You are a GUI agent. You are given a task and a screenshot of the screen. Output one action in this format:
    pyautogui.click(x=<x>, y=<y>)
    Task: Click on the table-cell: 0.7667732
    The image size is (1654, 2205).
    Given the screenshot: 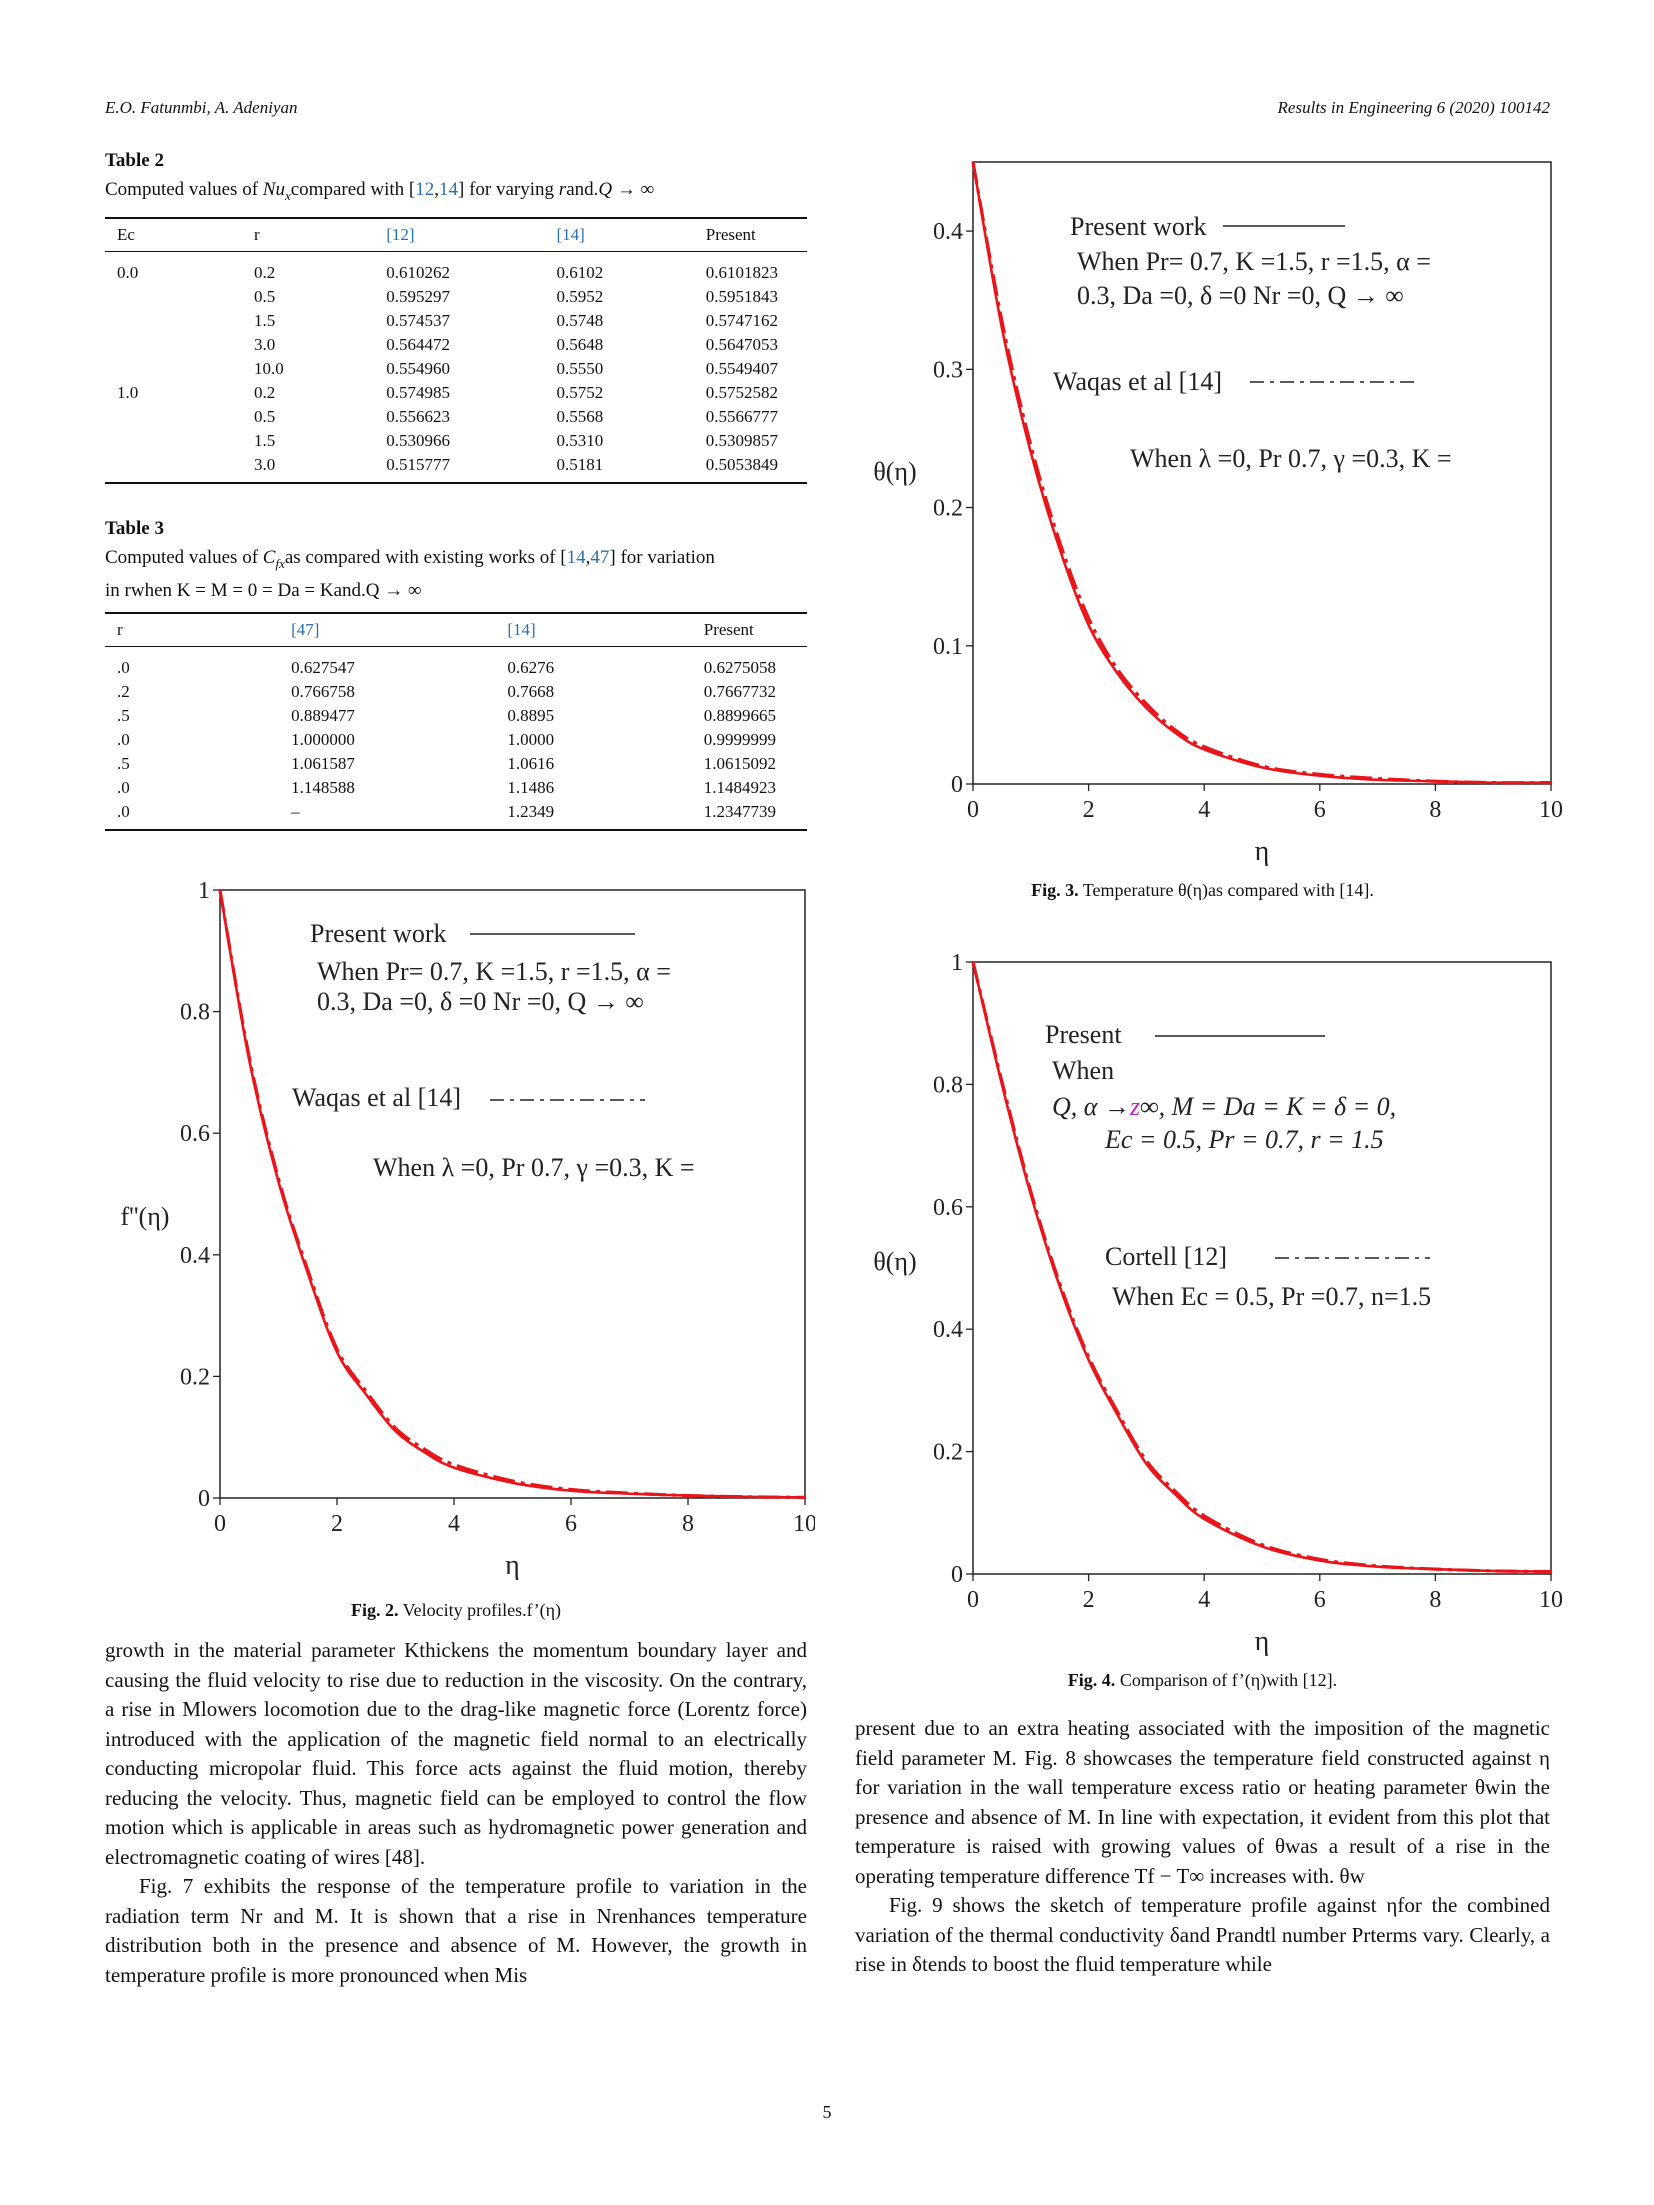 What is the action you would take?
    pyautogui.click(x=739, y=691)
    